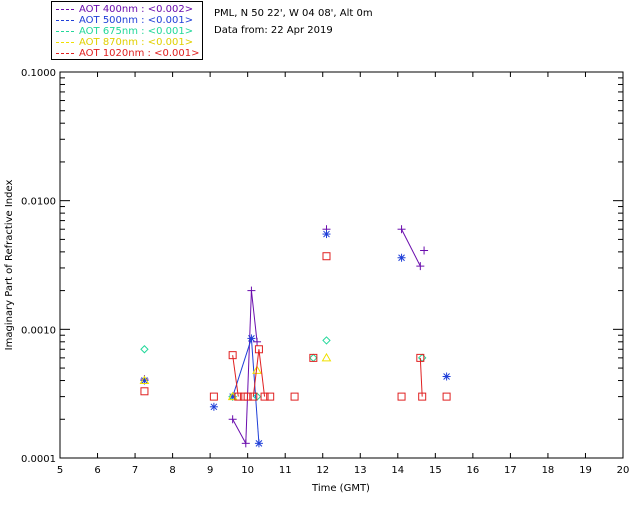 This screenshot has height=512, width=640. What do you see at coordinates (295, 326) in the screenshot?
I see `series-aot-1020nm` at bounding box center [295, 326].